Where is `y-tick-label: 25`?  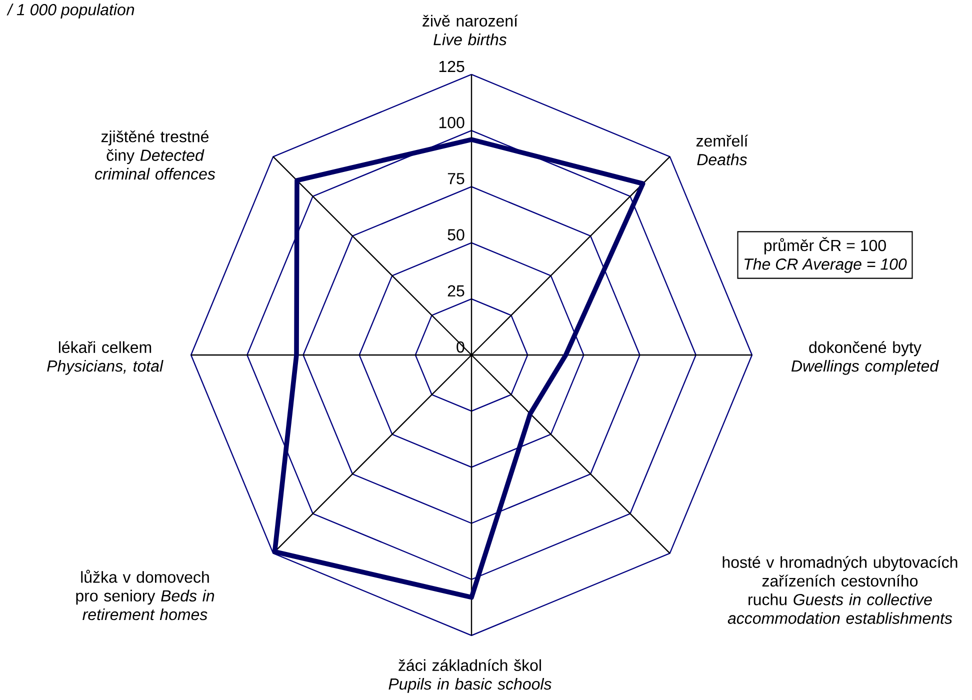 y-tick-label: 25 is located at coordinates (456, 291).